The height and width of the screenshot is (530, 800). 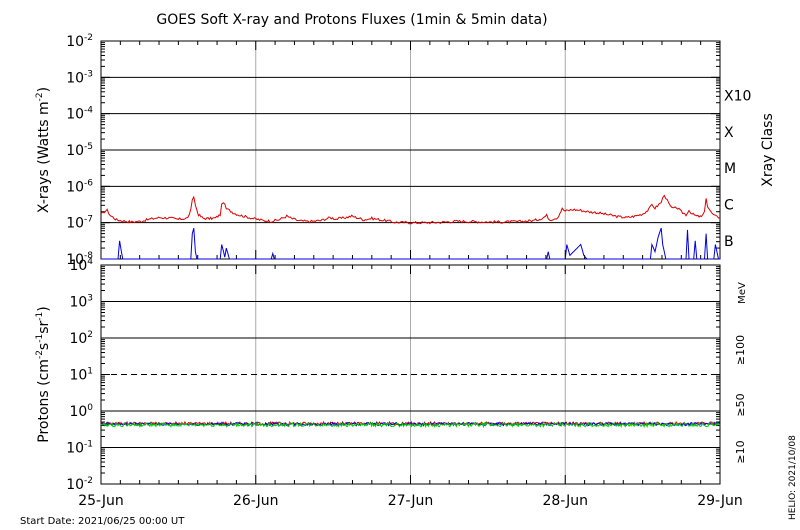 What do you see at coordinates (256, 501) in the screenshot?
I see `x-tick-label: 26-Jun` at bounding box center [256, 501].